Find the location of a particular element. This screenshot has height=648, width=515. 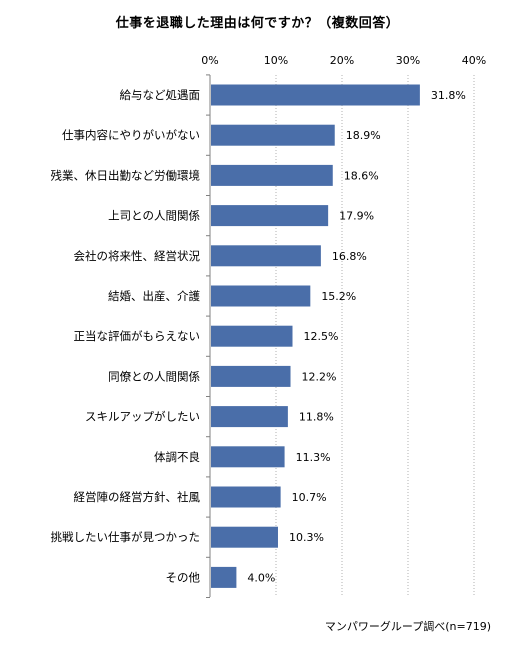

value-label: 18.9% is located at coordinates (363, 135).